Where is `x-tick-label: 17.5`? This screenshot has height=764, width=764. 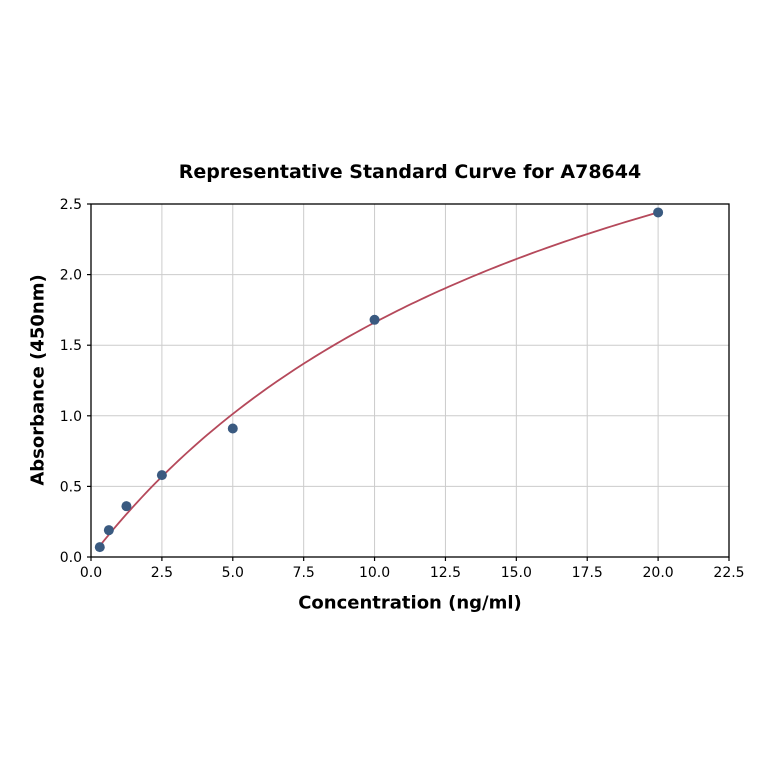 x-tick-label: 17.5 is located at coordinates (587, 573).